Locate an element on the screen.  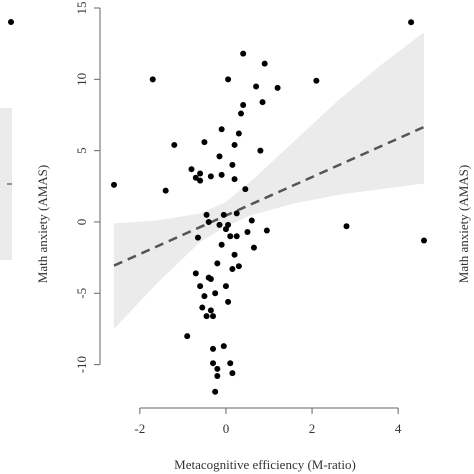
y-tick-label: 15 is located at coordinates (81, 8).